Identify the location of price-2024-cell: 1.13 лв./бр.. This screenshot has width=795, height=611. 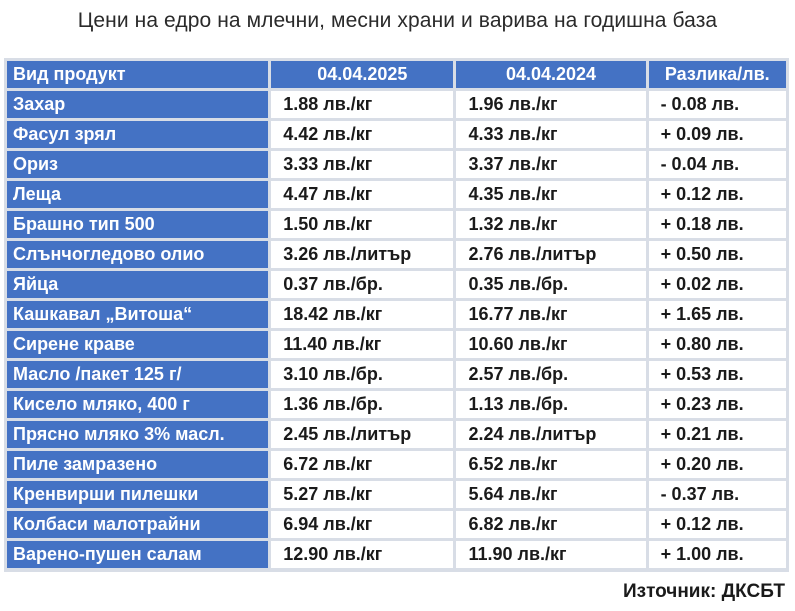
(551, 404).